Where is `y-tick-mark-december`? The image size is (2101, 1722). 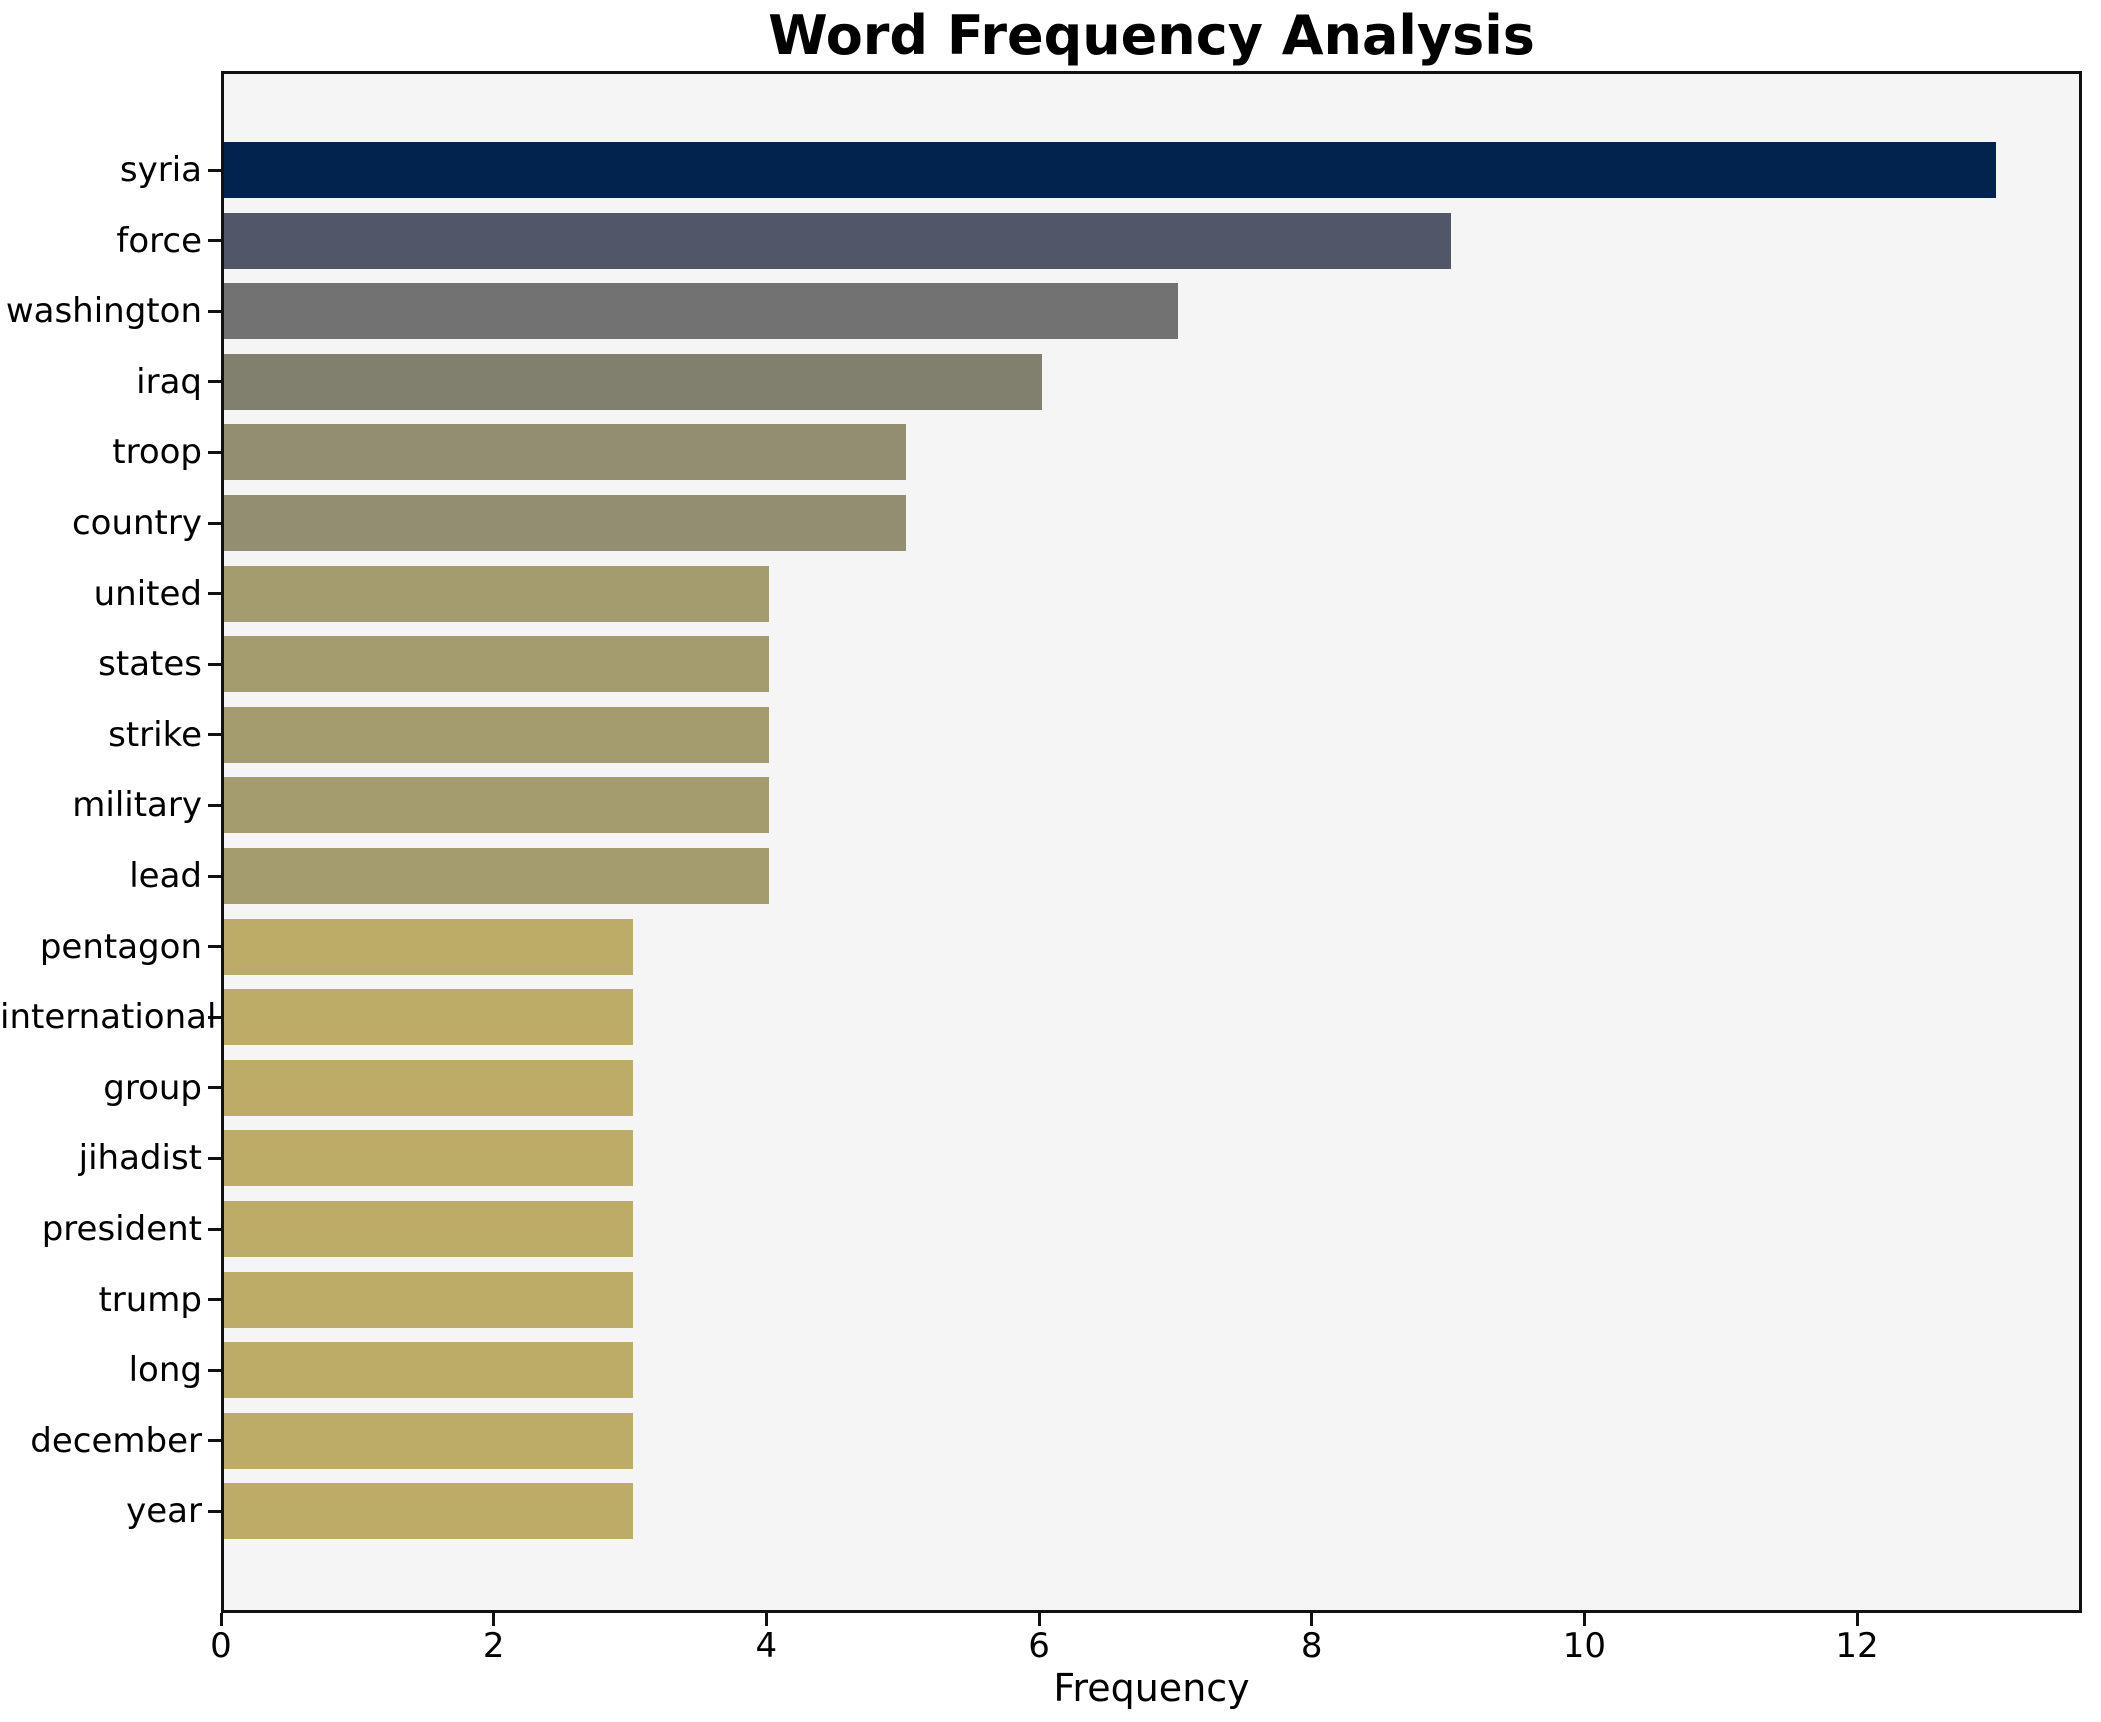 y-tick-mark-december is located at coordinates (214, 1441).